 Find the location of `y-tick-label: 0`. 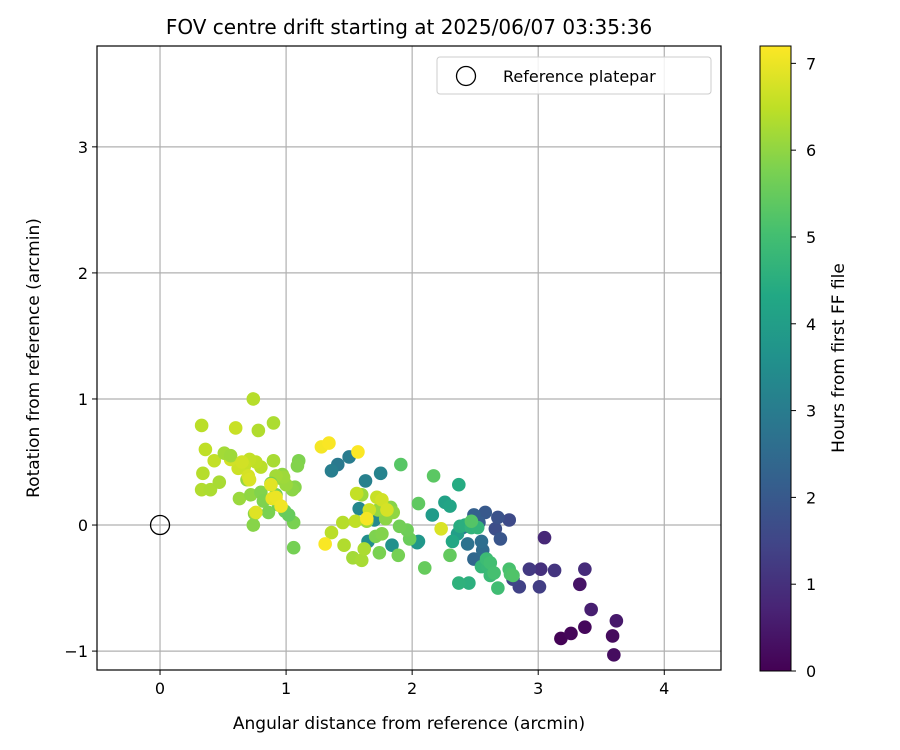

y-tick-label: 0 is located at coordinates (83, 525).